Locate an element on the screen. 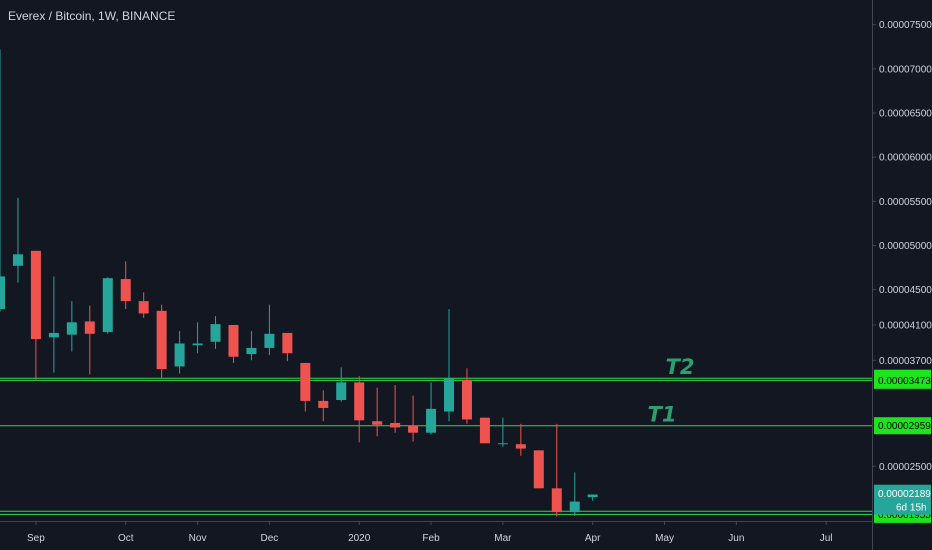 The image size is (932, 550). x-tick-label: Apr is located at coordinates (593, 538).